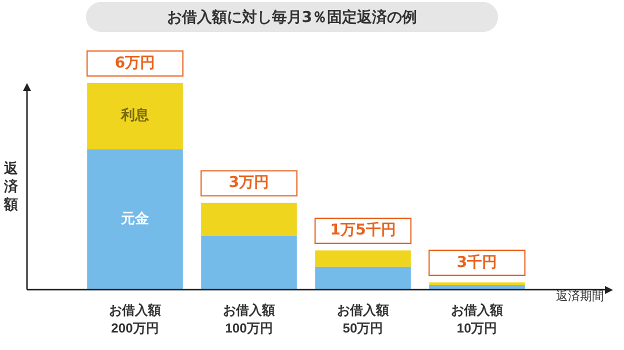 This screenshot has height=350, width=624. I want to click on annotation: 6万円, so click(135, 62).